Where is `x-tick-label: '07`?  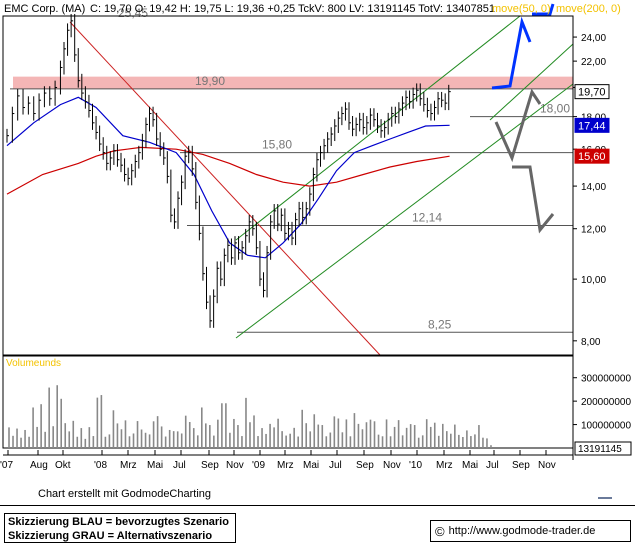 x-tick-label: '07 is located at coordinates (6, 465).